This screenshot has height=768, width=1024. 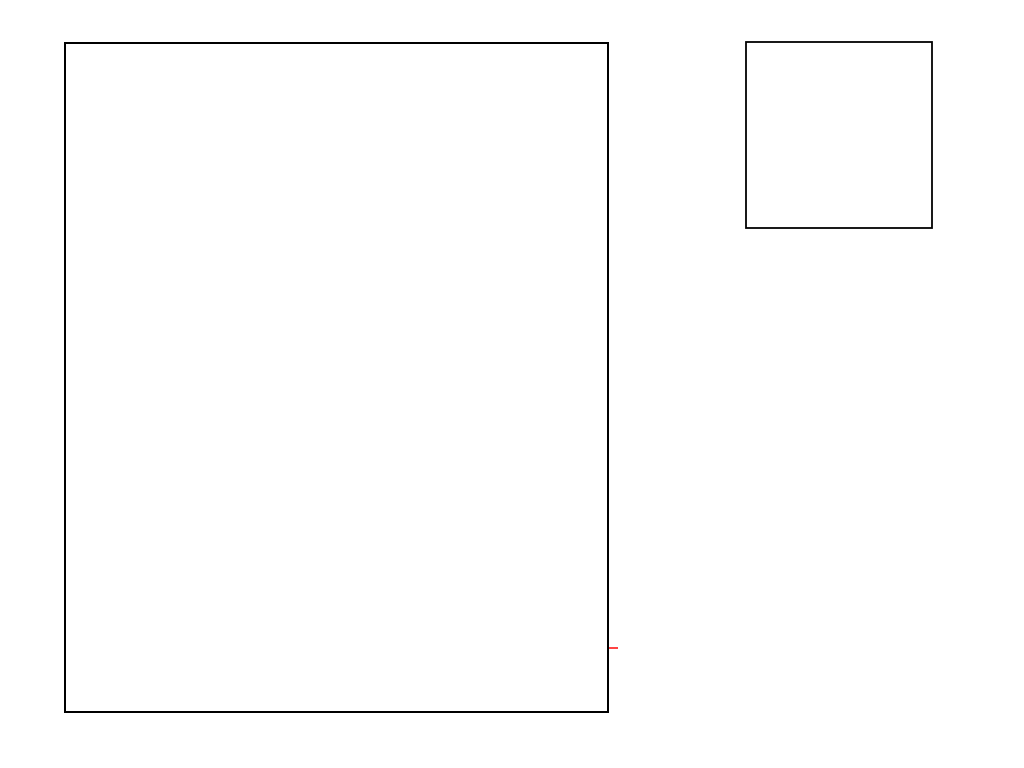 What do you see at coordinates (846, 696) in the screenshot?
I see `ptype-block` at bounding box center [846, 696].